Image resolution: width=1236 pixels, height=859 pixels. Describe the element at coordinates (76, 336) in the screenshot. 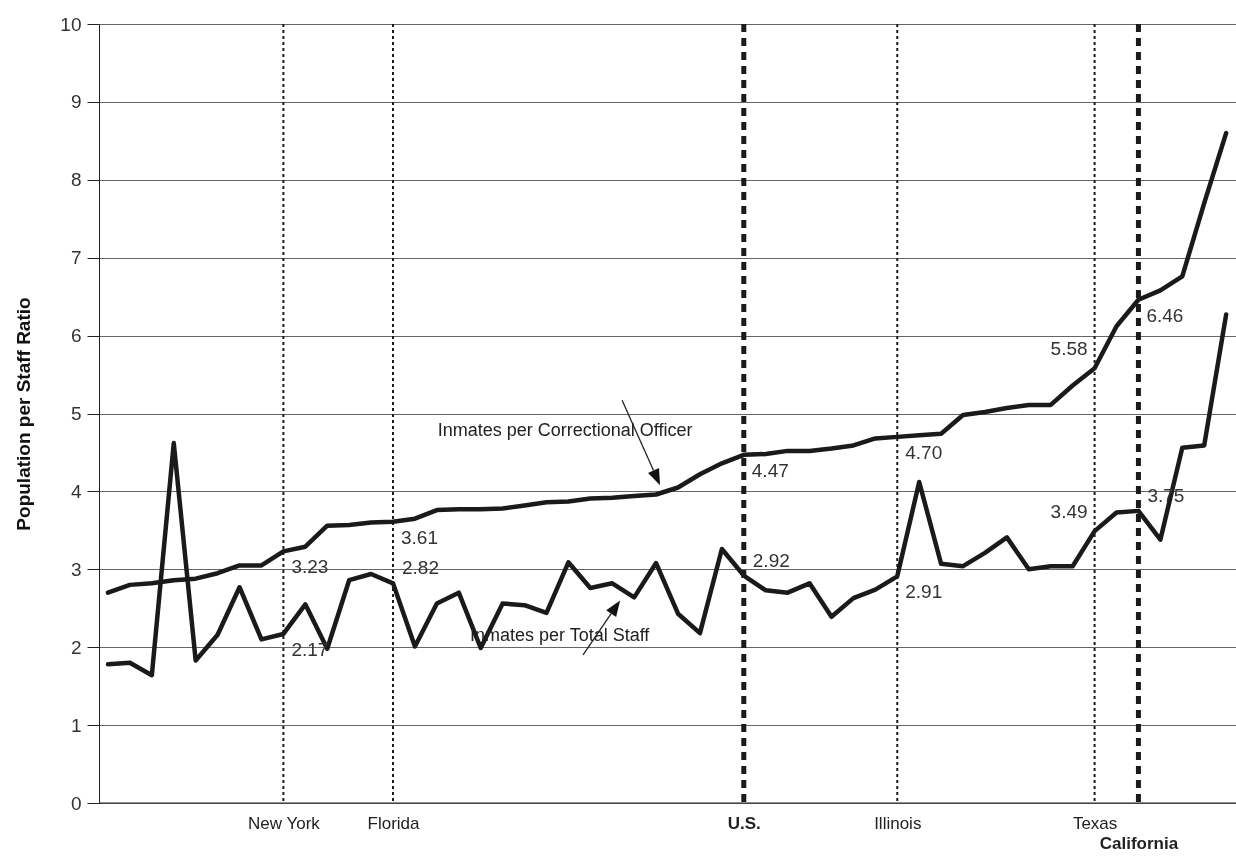

I see `y-tick-label: 6` at that location.